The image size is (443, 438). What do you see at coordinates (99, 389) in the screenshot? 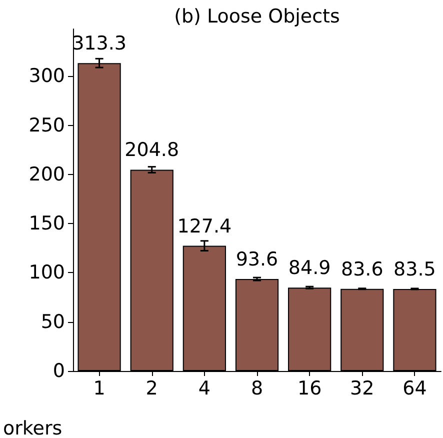
I see `x-tick-label: 1` at bounding box center [99, 389].